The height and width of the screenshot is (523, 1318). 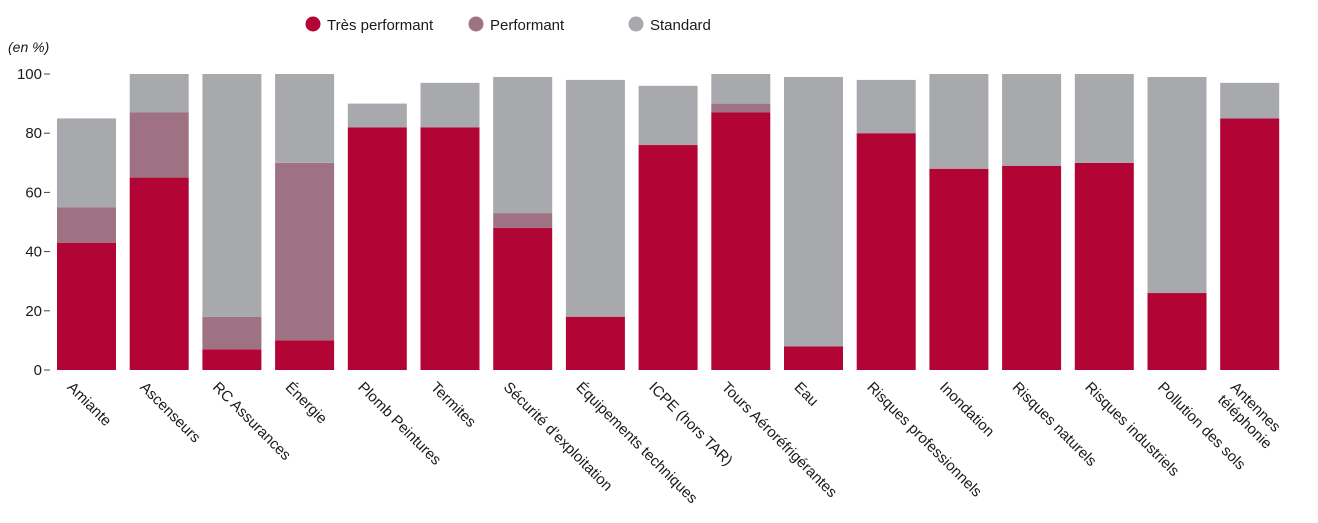 I want to click on x-tick-label-3: Énergie, so click(x=306, y=403).